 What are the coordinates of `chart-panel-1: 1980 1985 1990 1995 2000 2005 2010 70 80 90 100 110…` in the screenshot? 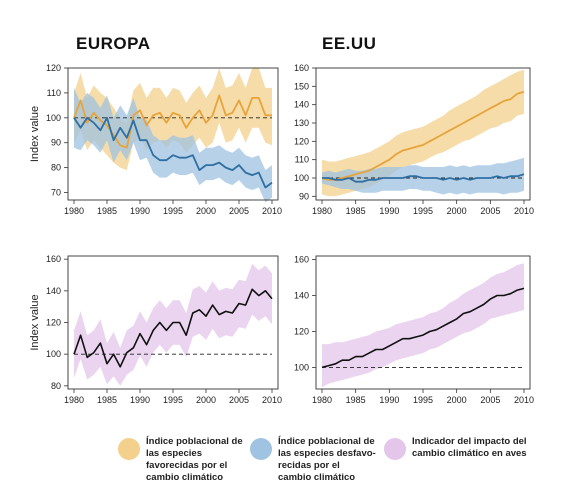 It's located at (155, 139).